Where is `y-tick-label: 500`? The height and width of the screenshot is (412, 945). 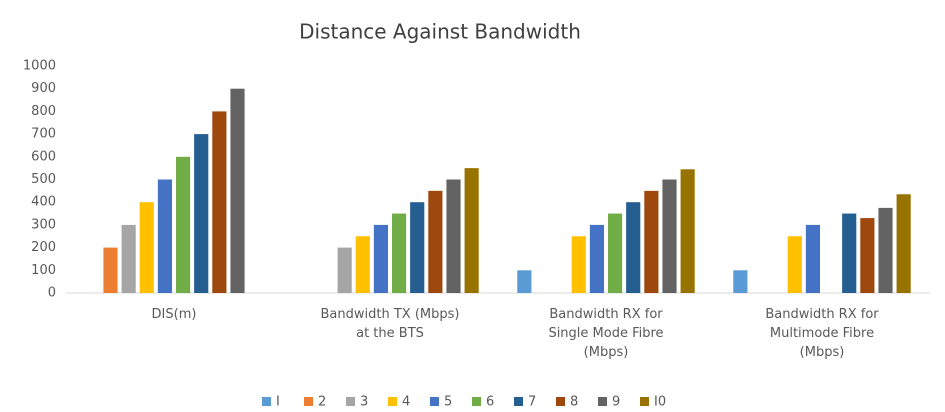 y-tick-label: 500 is located at coordinates (43, 179).